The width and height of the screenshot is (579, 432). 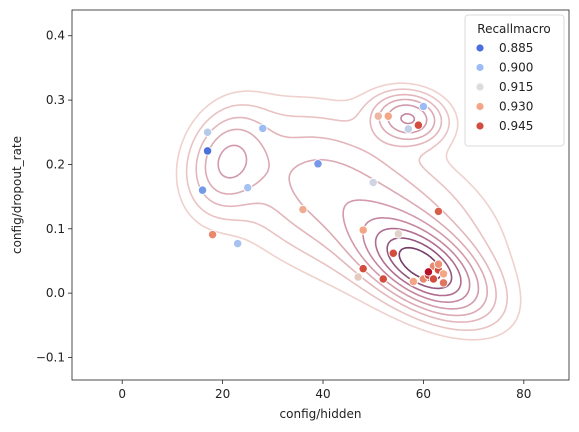 I want to click on y-tick-label: −0.1, so click(x=50, y=357).